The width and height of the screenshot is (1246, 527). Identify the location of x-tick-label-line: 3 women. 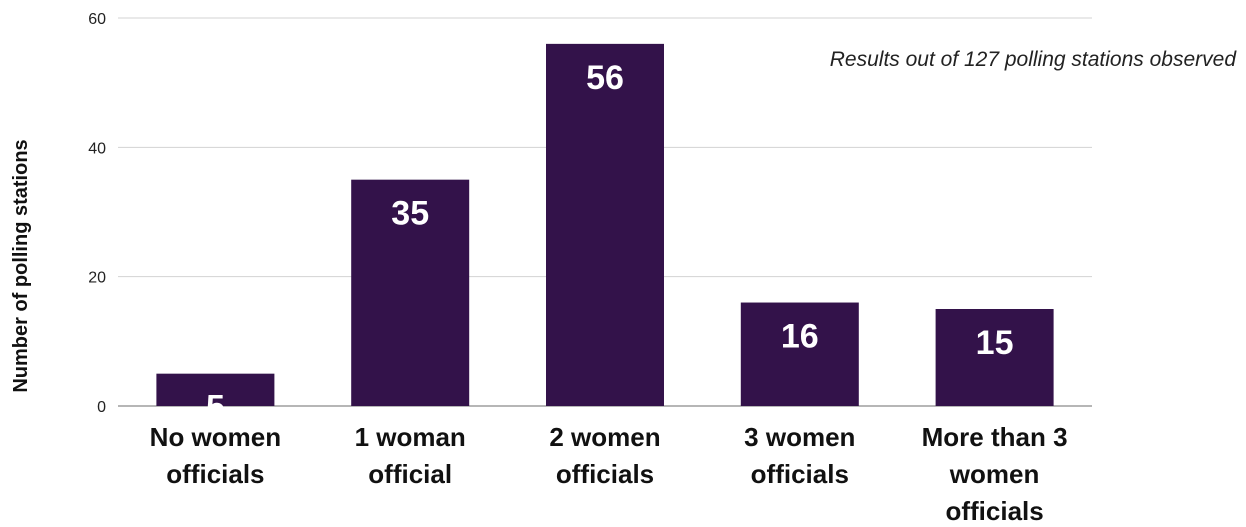
(799, 437).